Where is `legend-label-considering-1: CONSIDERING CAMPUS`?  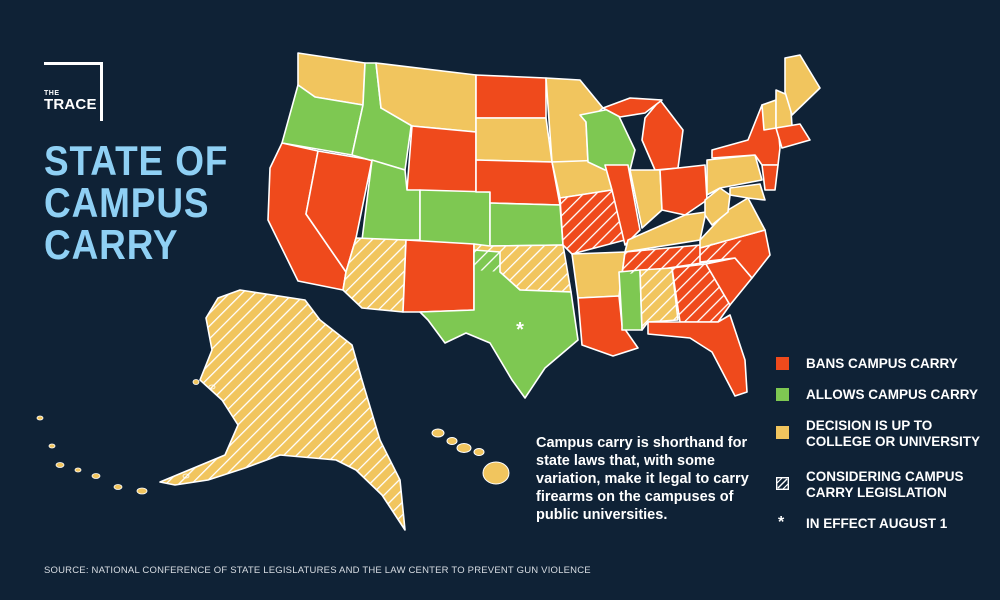 legend-label-considering-1: CONSIDERING CAMPUS is located at coordinates (885, 476).